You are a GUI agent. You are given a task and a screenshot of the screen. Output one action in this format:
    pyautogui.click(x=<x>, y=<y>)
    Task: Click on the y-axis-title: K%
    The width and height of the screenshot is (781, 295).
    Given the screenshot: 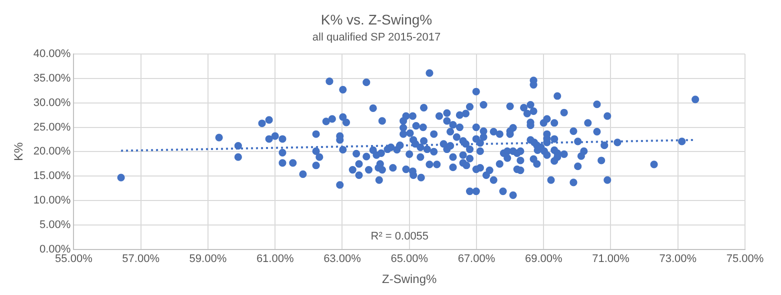 What is the action you would take?
    pyautogui.click(x=19, y=152)
    